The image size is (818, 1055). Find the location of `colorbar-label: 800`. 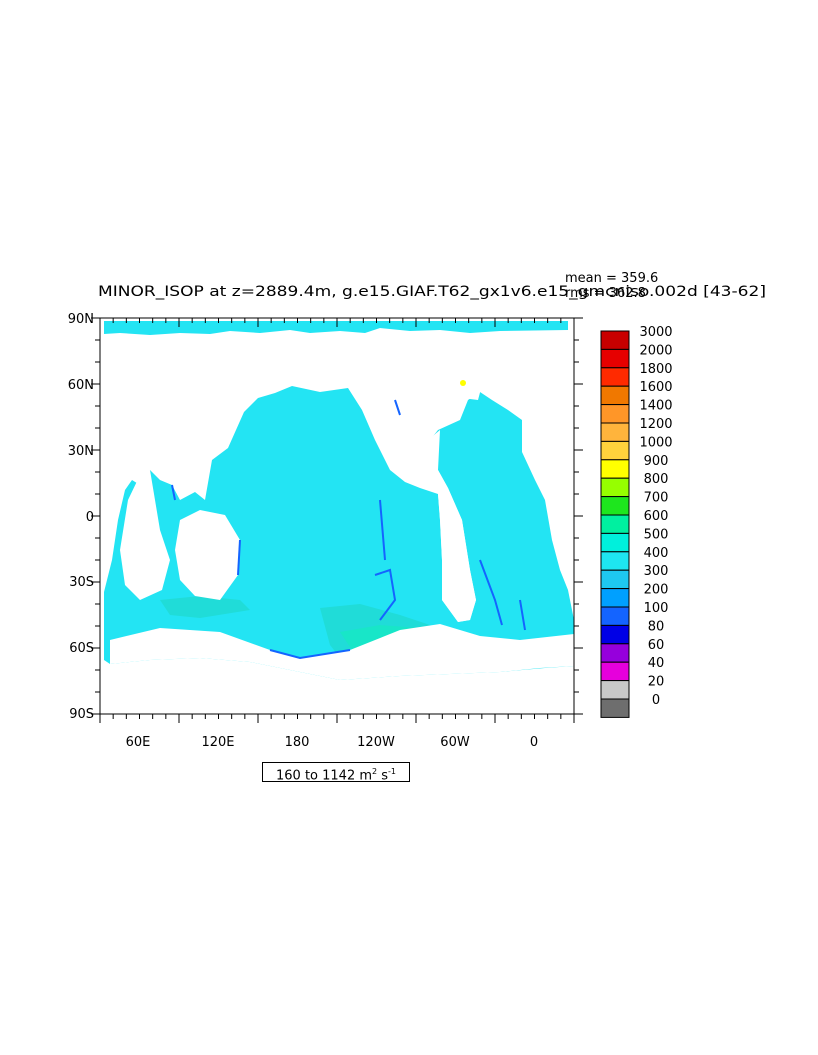

colorbar-label: 800 is located at coordinates (656, 479).